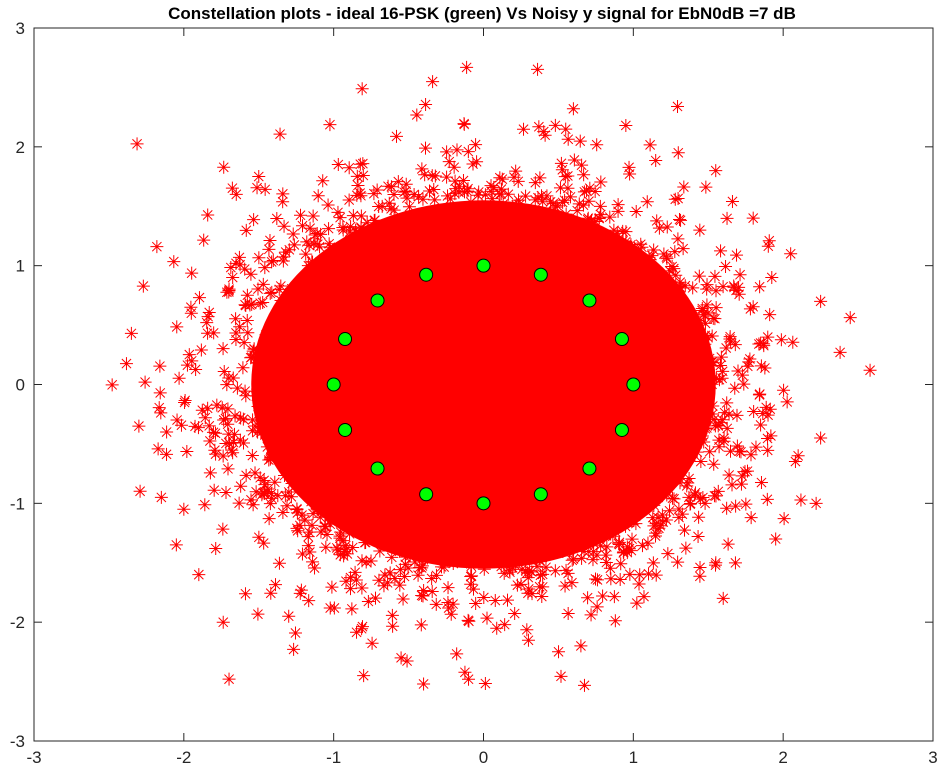 The height and width of the screenshot is (772, 941). Describe the element at coordinates (33, 757) in the screenshot. I see `x-tick-label: -3` at that location.